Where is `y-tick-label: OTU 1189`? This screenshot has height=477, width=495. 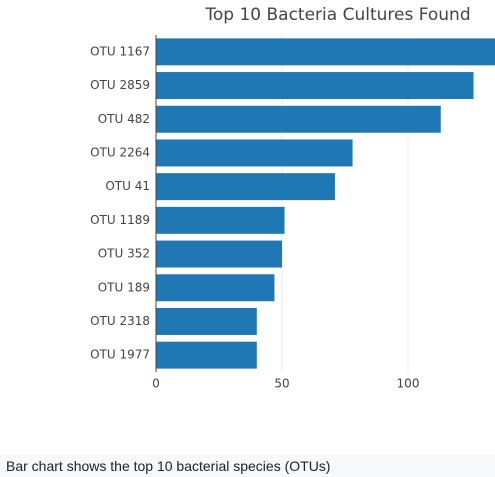 y-tick-label: OTU 1189 is located at coordinates (120, 220).